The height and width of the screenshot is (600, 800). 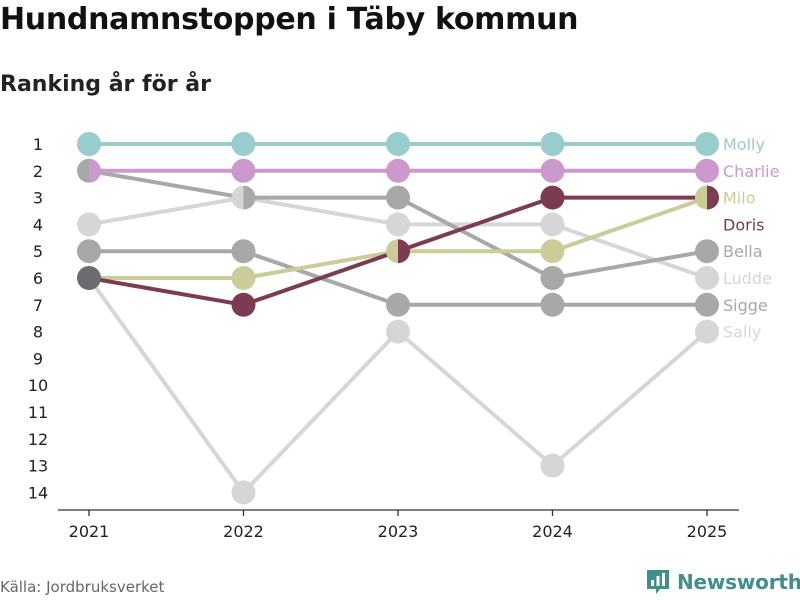 What do you see at coordinates (738, 582) in the screenshot?
I see `brand-name: Newsworthy` at bounding box center [738, 582].